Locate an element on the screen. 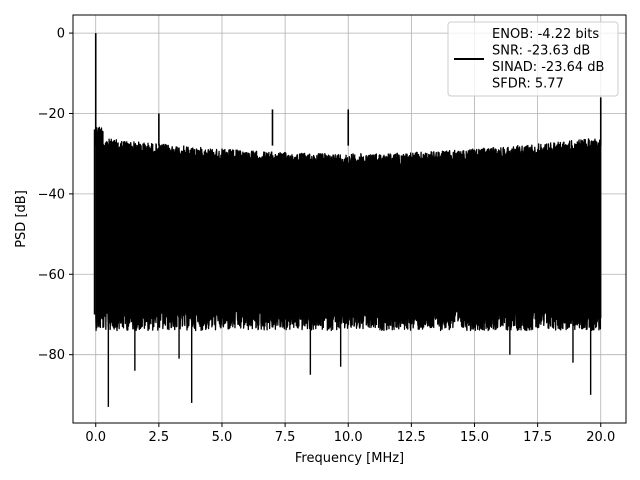  y-tick-label: −20 is located at coordinates (51, 114).